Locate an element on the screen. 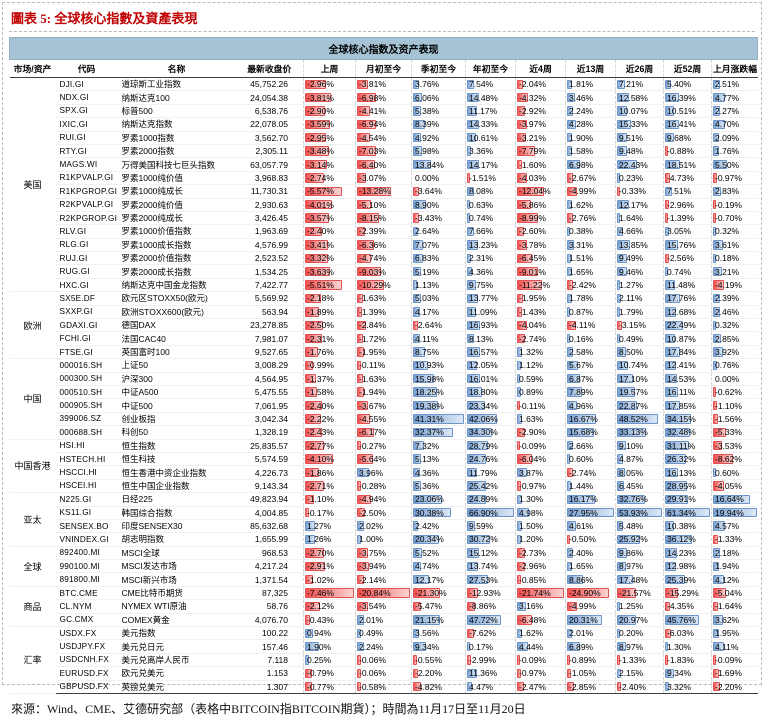  ticker-code: RUG.GI is located at coordinates (86, 271).